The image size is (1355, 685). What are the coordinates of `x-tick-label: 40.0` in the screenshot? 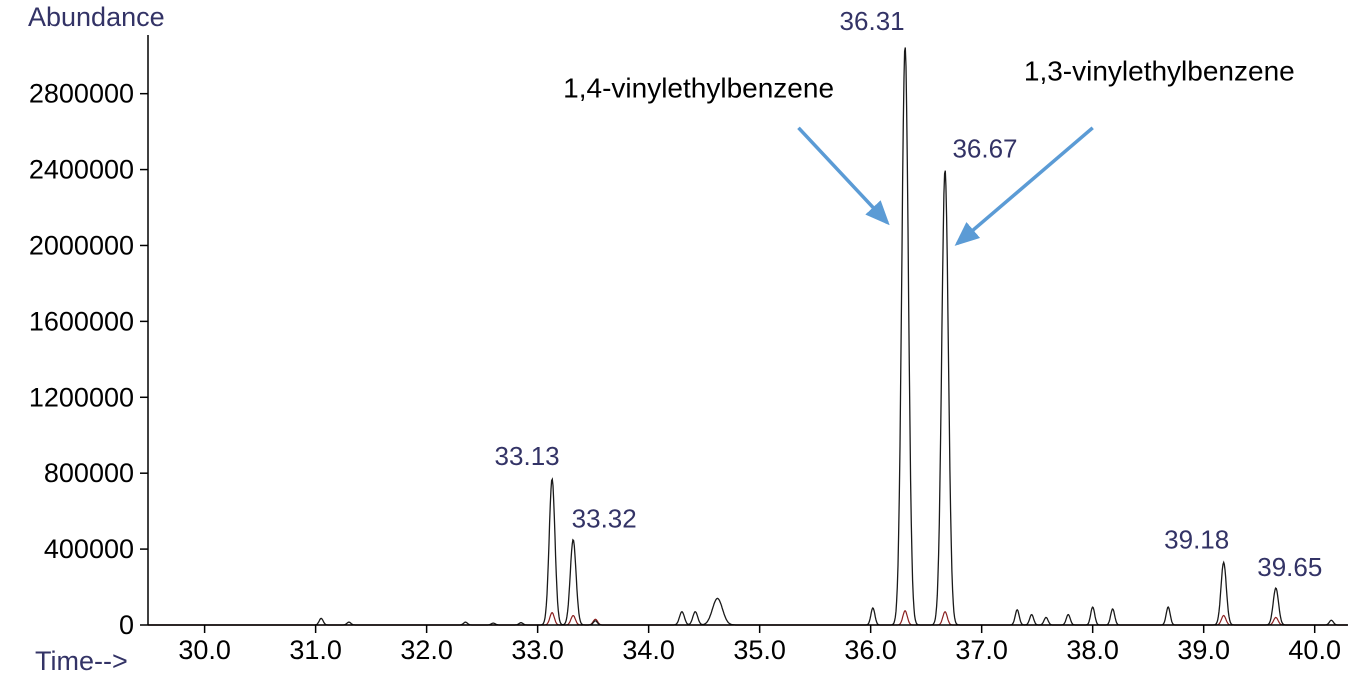 It's located at (1314, 650).